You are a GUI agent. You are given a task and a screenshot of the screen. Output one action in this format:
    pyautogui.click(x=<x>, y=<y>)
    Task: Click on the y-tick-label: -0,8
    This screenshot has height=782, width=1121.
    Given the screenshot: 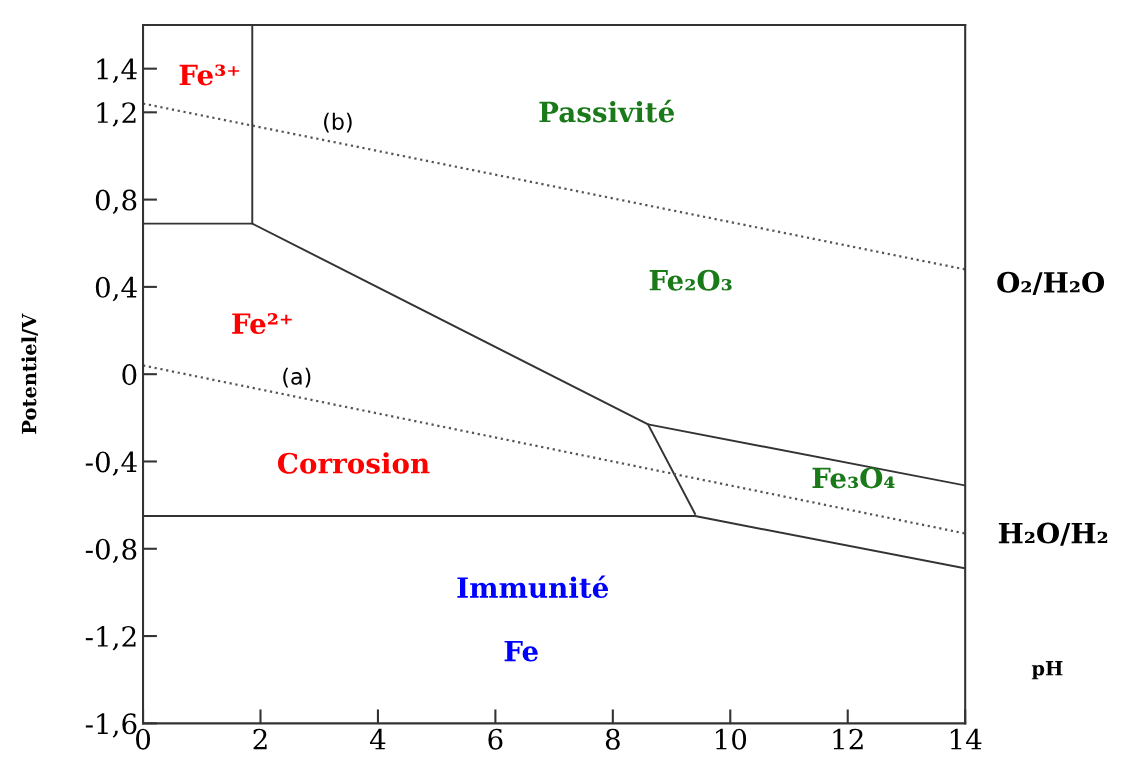 What is the action you would take?
    pyautogui.click(x=111, y=551)
    